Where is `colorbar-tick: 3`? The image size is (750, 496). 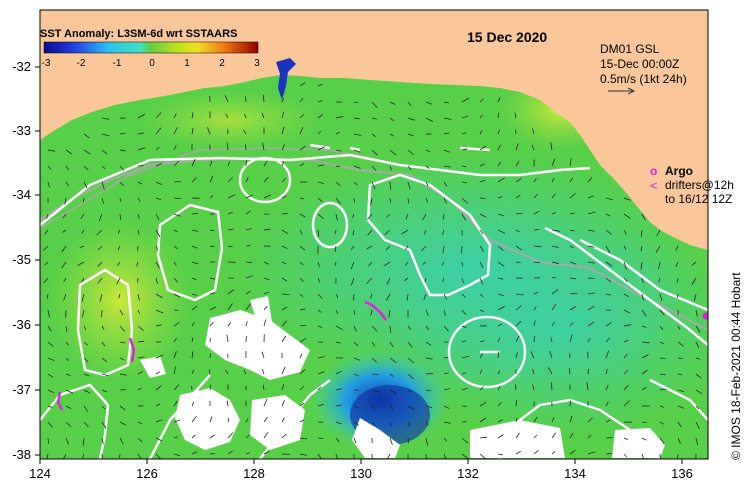 colorbar-tick: 3 is located at coordinates (257, 63).